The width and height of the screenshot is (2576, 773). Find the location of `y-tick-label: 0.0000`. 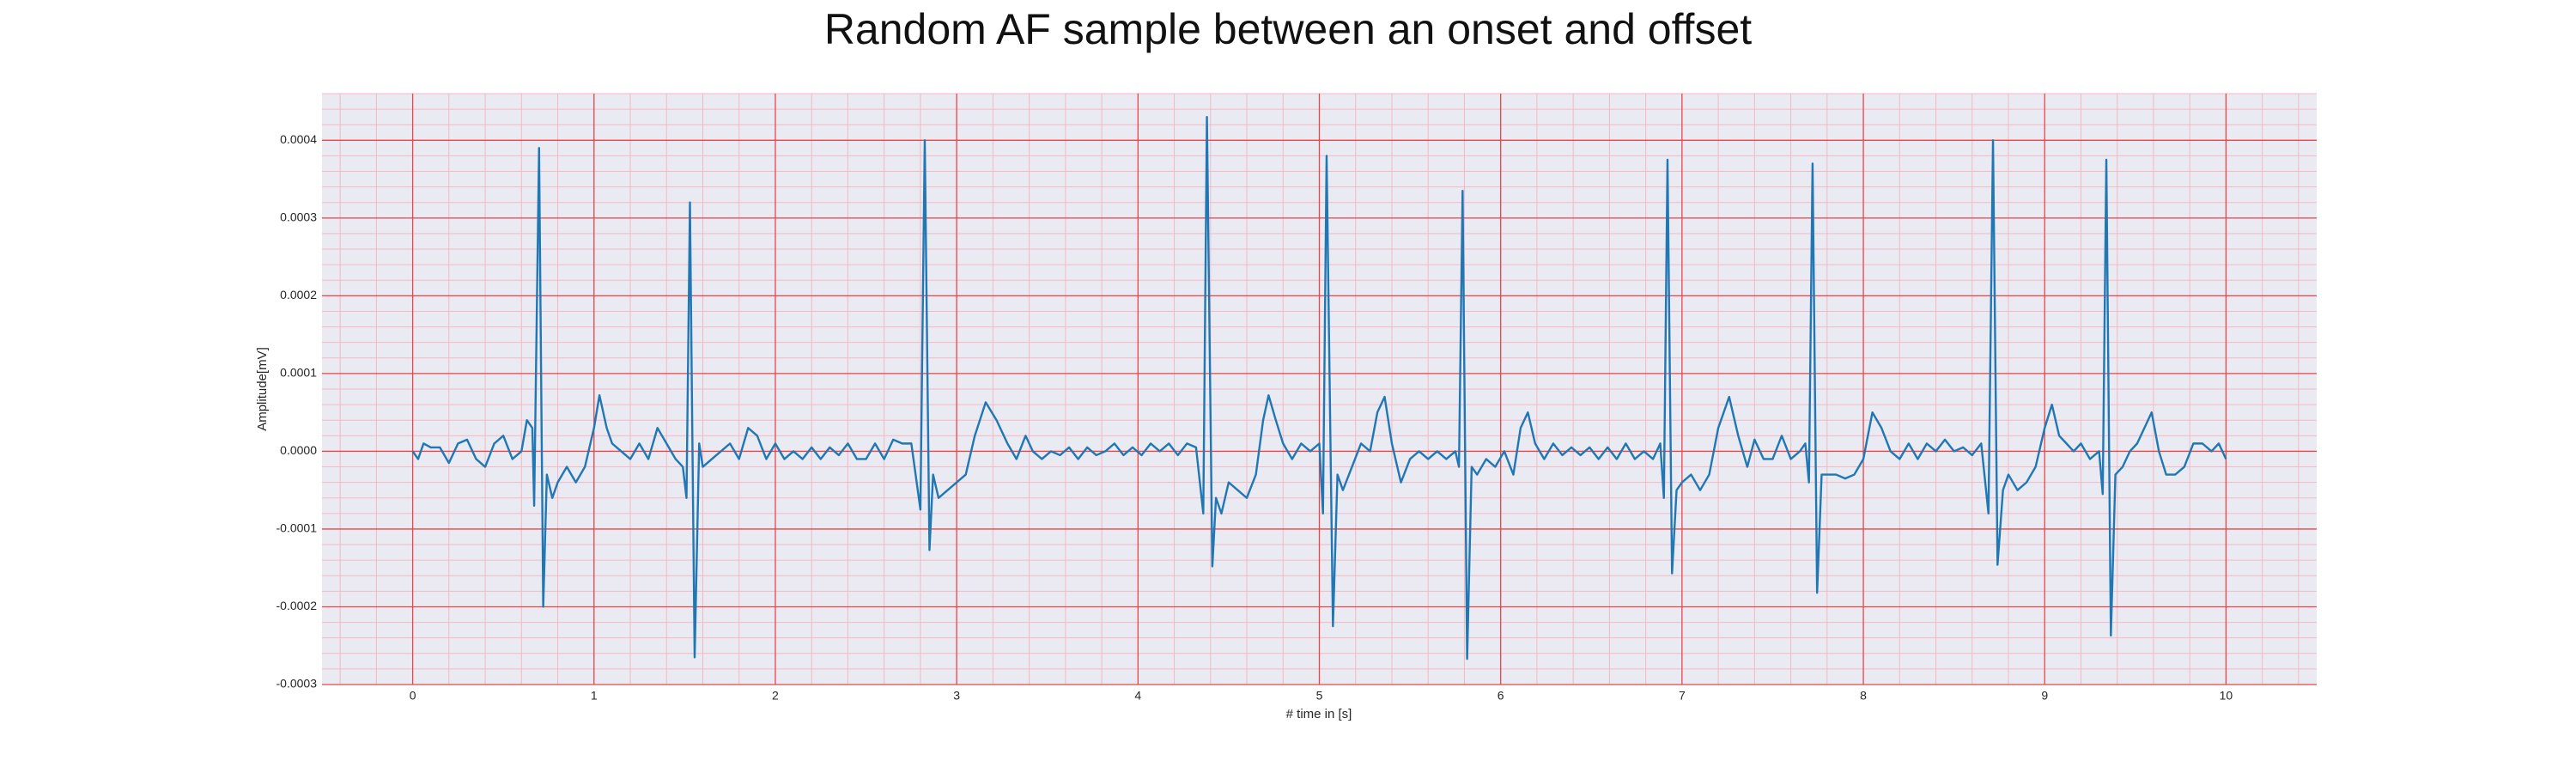

y-tick-label: 0.0000 is located at coordinates (298, 450).